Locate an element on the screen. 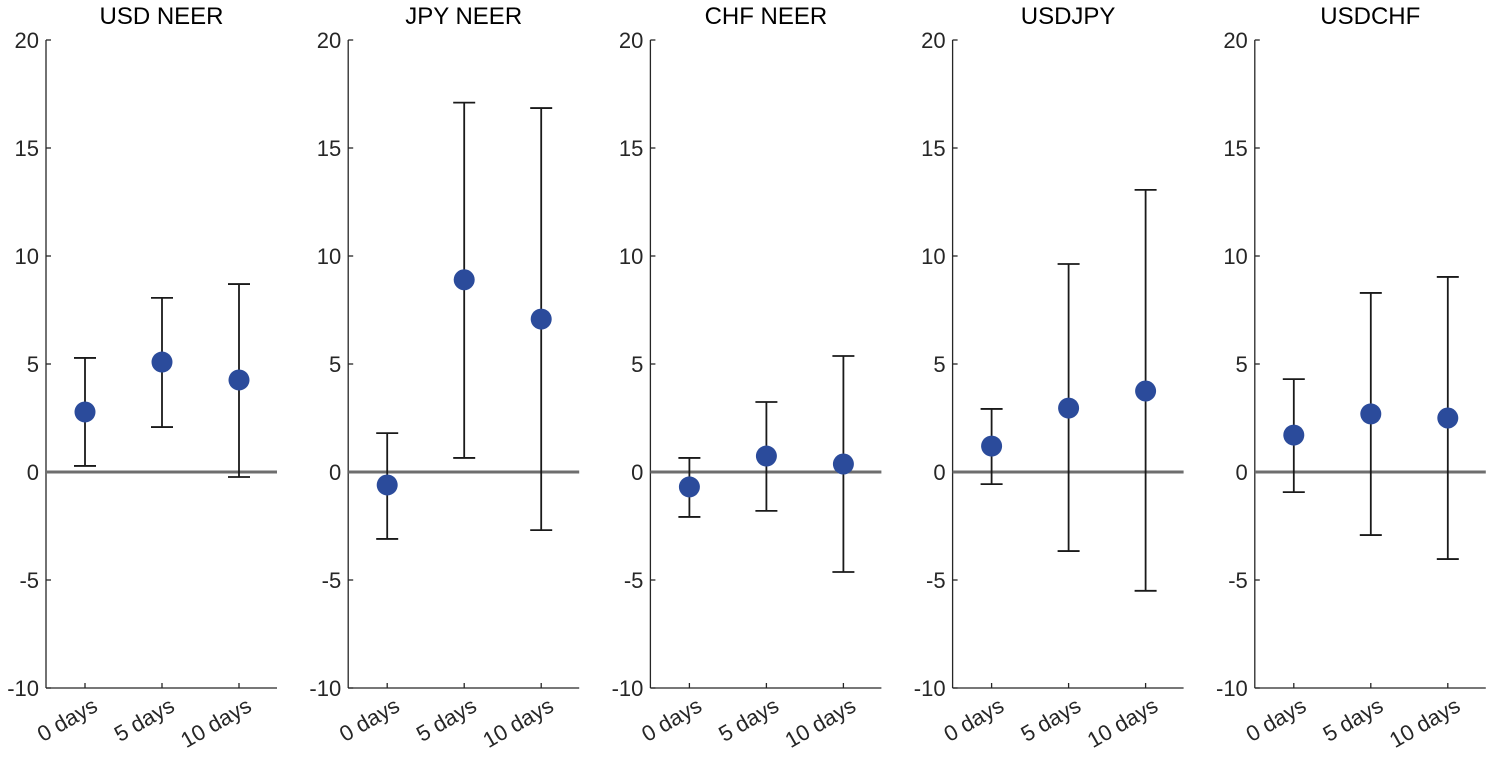  panel-title: CHF NEER is located at coordinates (766, 16).